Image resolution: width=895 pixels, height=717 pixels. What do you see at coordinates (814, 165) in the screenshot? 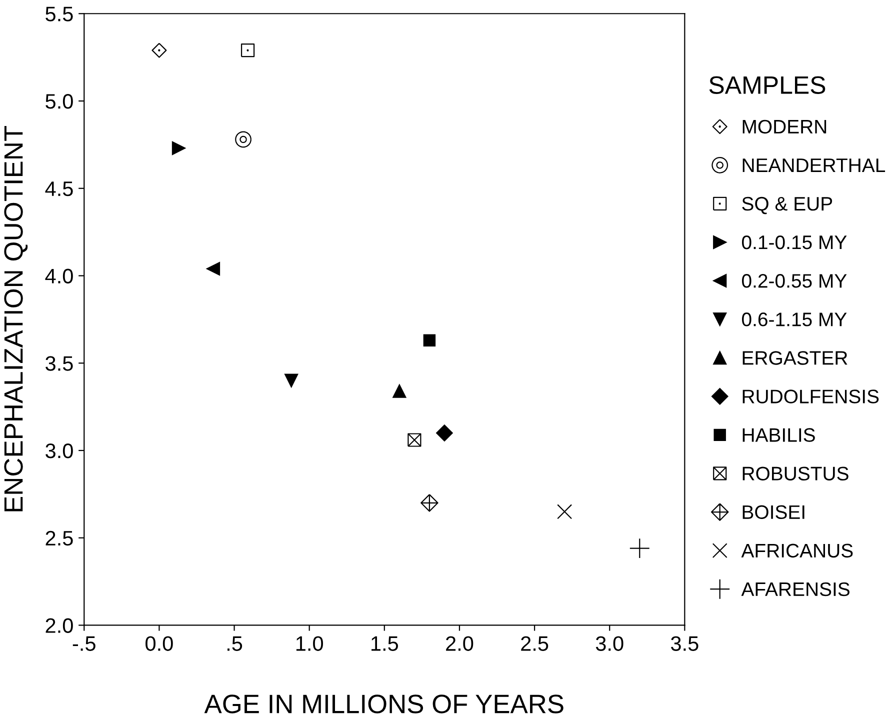
I see `legend-label: NEANDERTHAL` at bounding box center [814, 165].